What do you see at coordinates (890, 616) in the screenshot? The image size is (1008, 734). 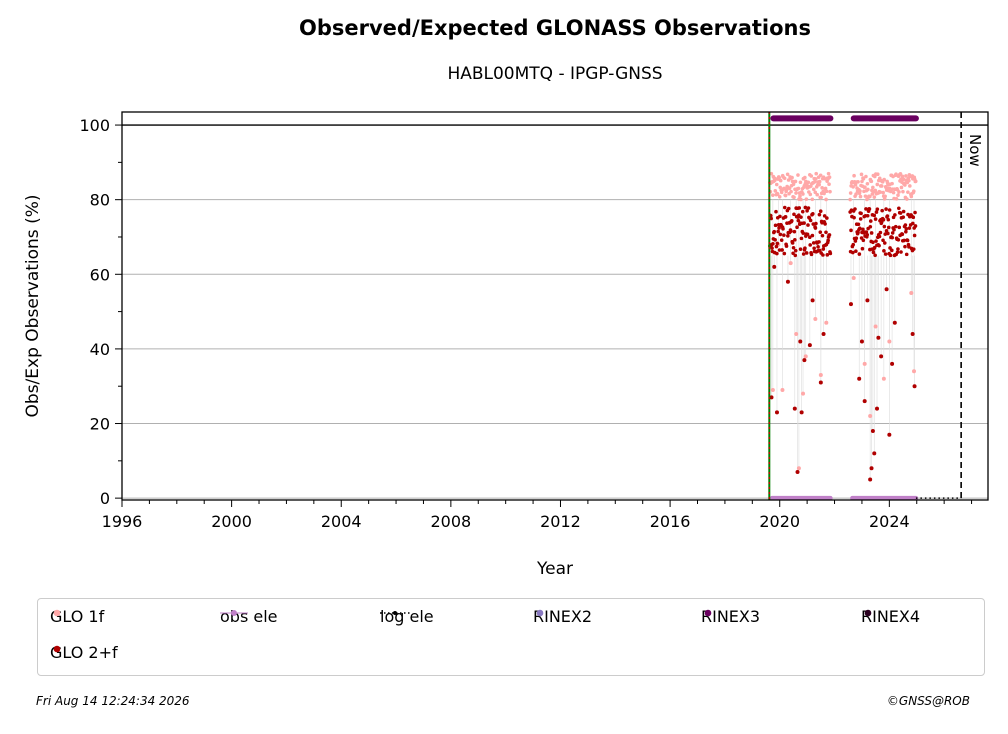 I see `legend-item-rinex4: RINEX4` at bounding box center [890, 616].